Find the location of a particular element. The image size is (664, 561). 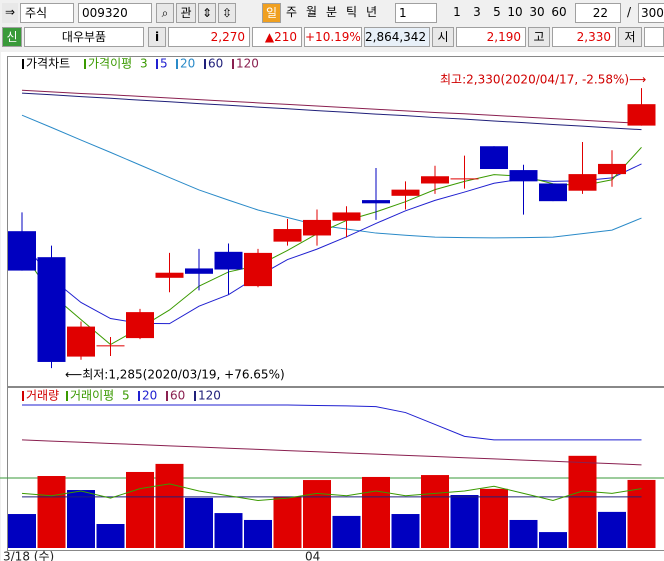

x-tick-label: 3/18 (수) is located at coordinates (28, 555).